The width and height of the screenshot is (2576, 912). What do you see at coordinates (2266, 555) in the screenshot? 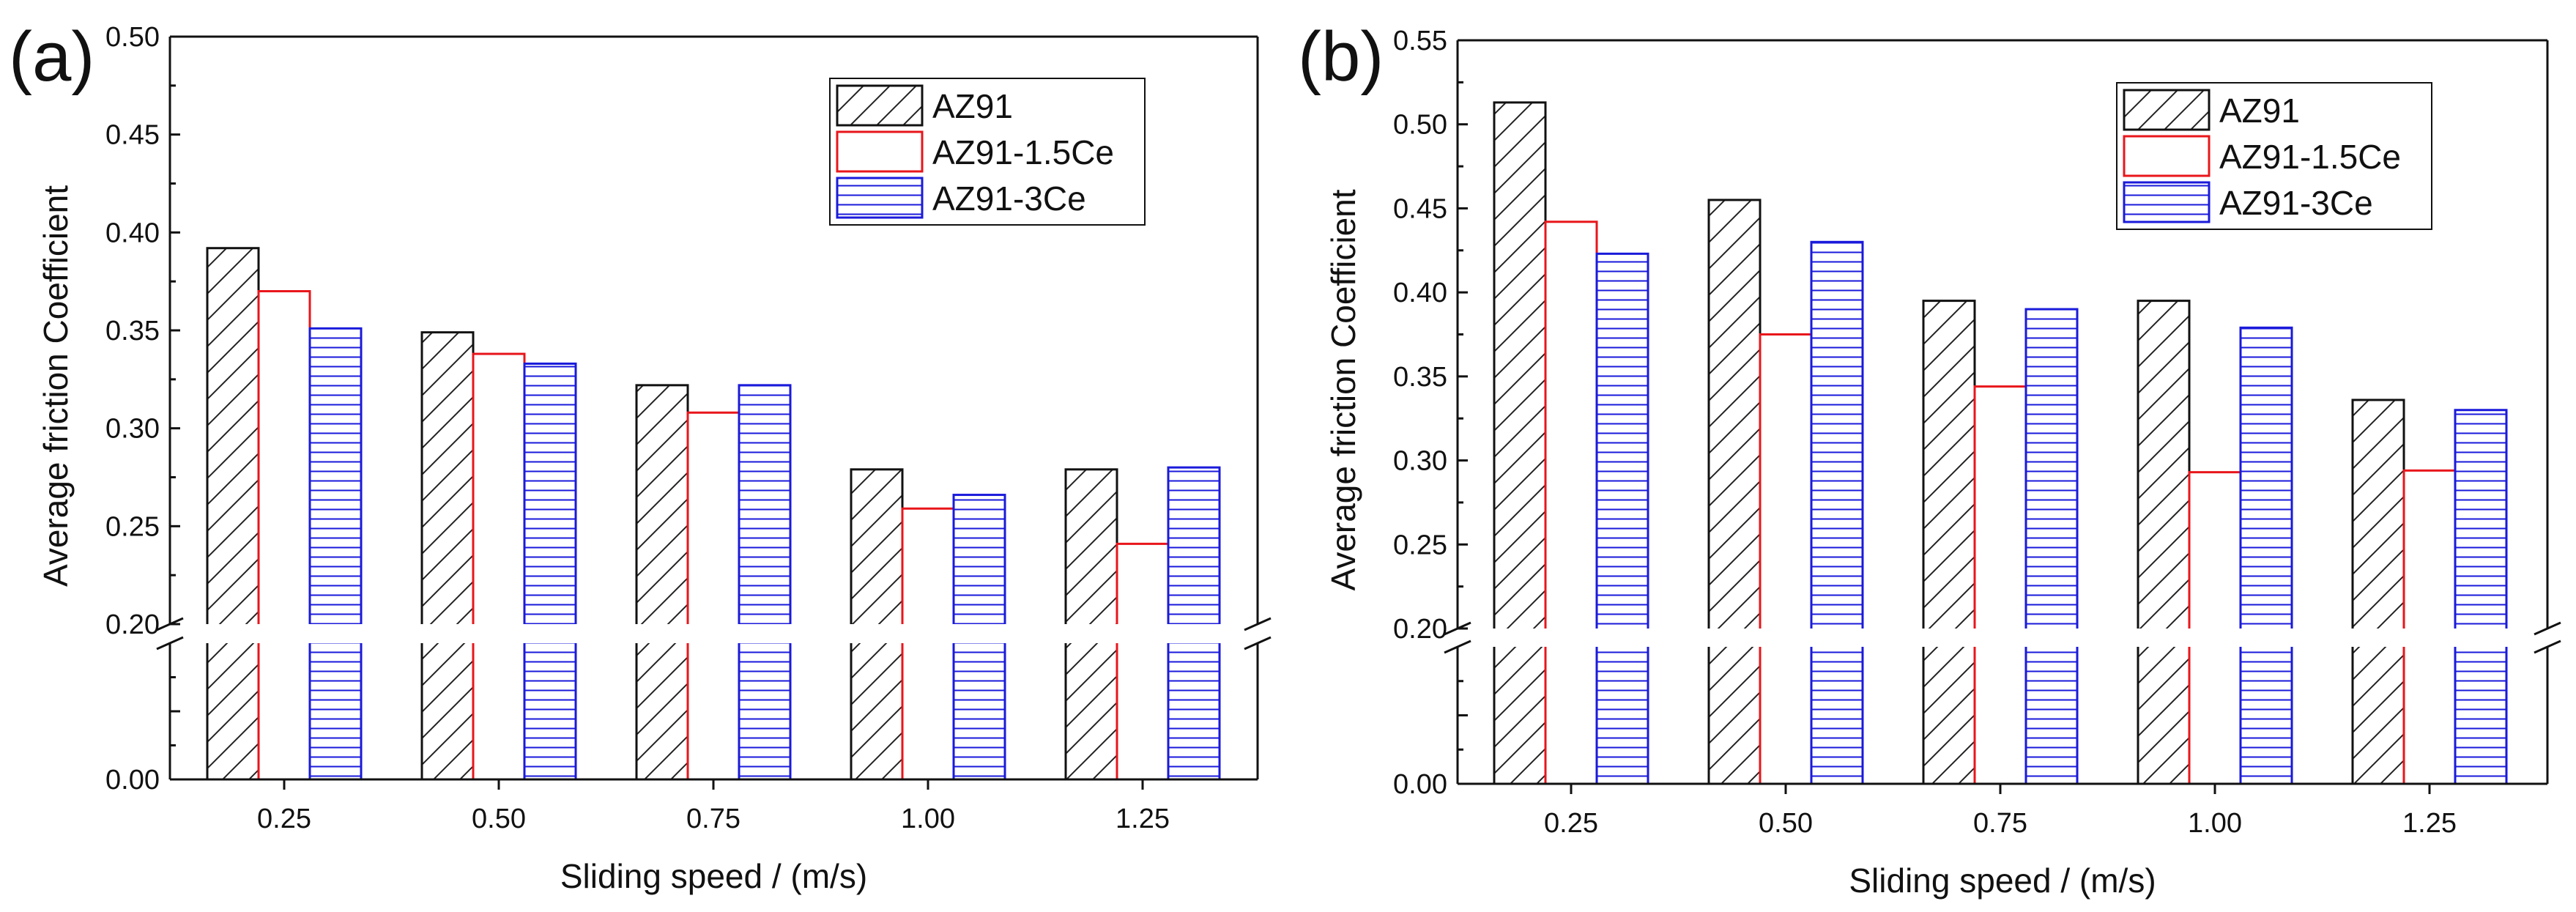
I see `bar-az91-3ce-1.00` at bounding box center [2266, 555].